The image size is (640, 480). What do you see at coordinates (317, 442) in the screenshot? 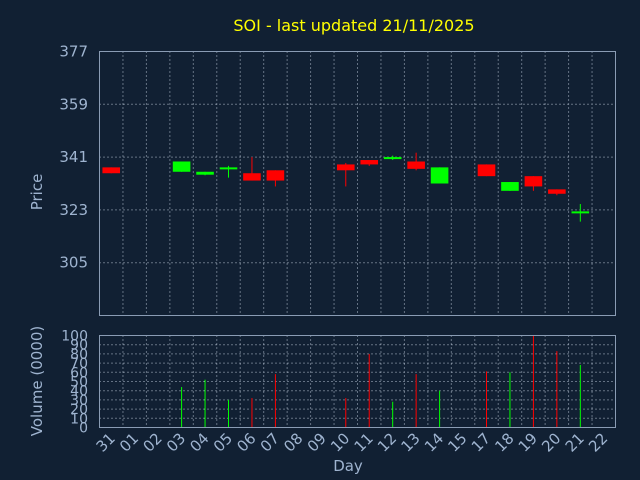
I see `x-tick-label: 09` at bounding box center [317, 442].